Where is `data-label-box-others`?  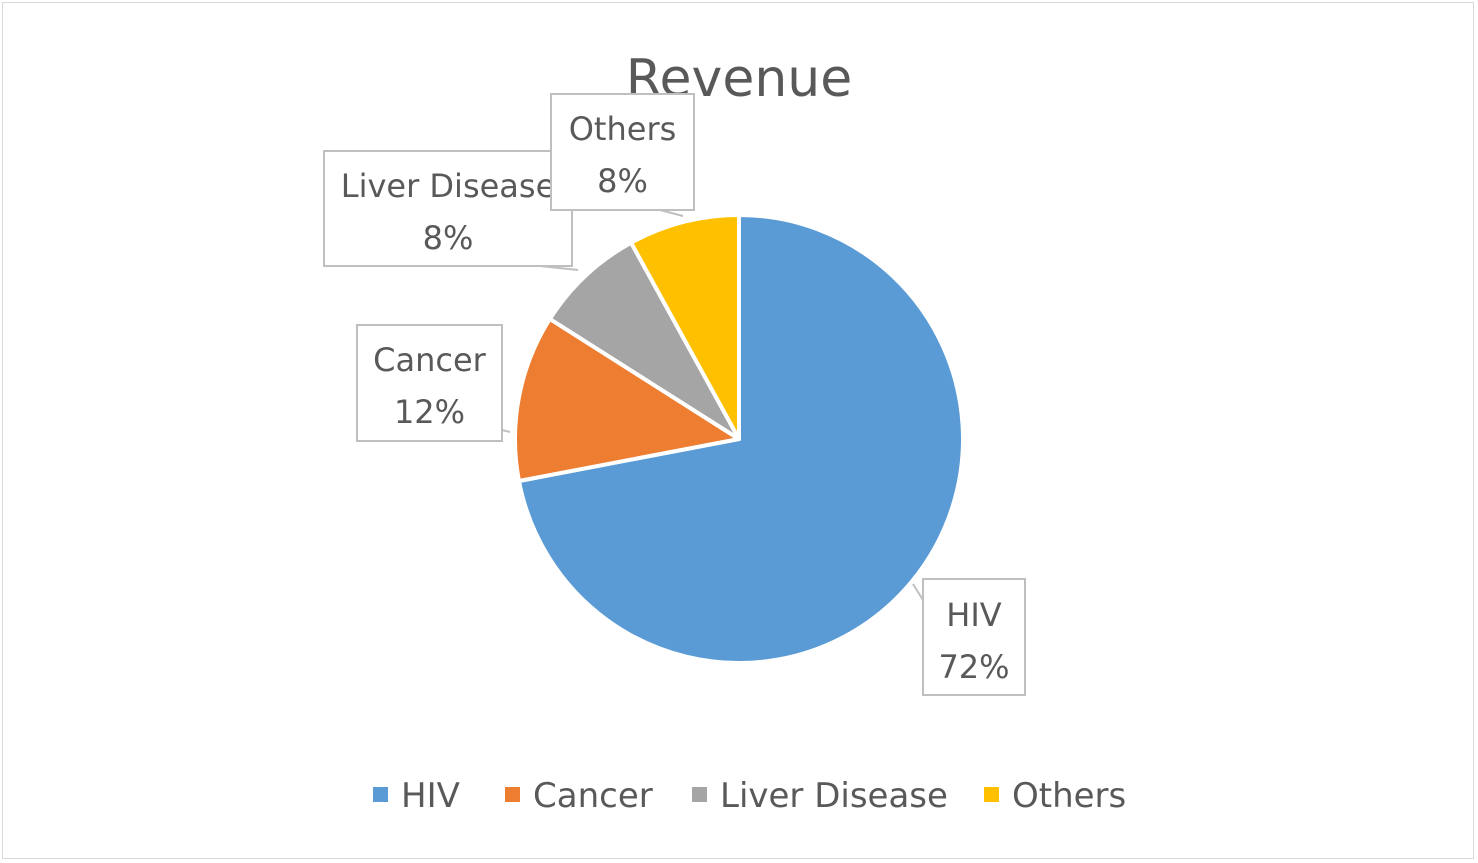 data-label-box-others is located at coordinates (622, 152).